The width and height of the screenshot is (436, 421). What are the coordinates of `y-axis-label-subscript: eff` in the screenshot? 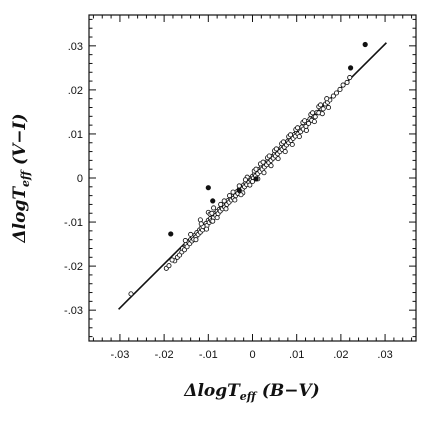 It's located at (25, 178).